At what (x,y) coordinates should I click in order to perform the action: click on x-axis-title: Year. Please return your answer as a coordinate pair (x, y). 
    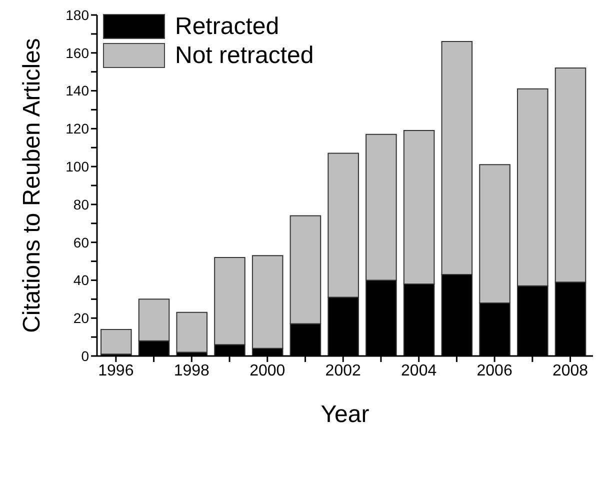
    Looking at the image, I should click on (345, 414).